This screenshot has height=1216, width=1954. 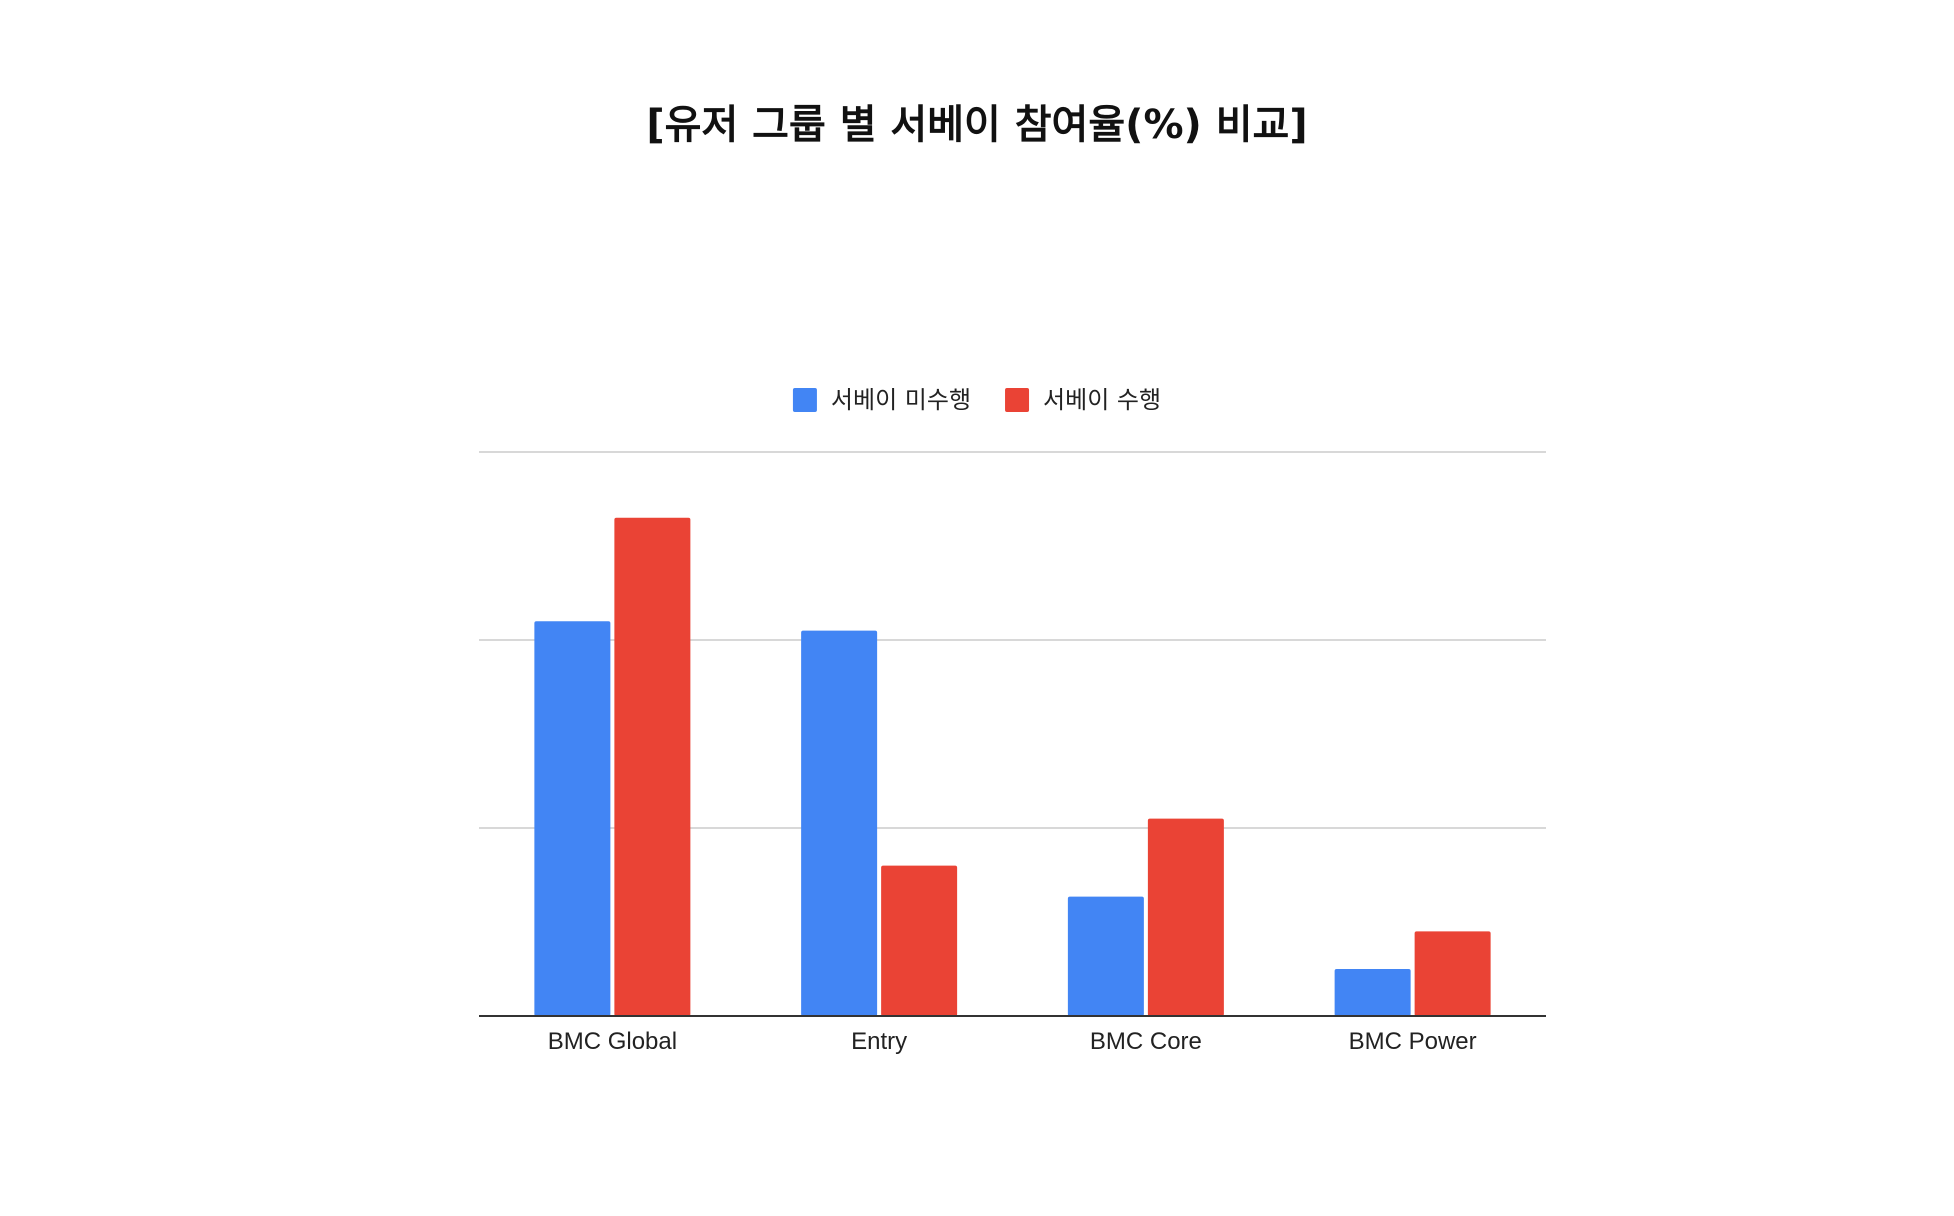 I want to click on x-tick-label: BMC Power, so click(x=1413, y=1041).